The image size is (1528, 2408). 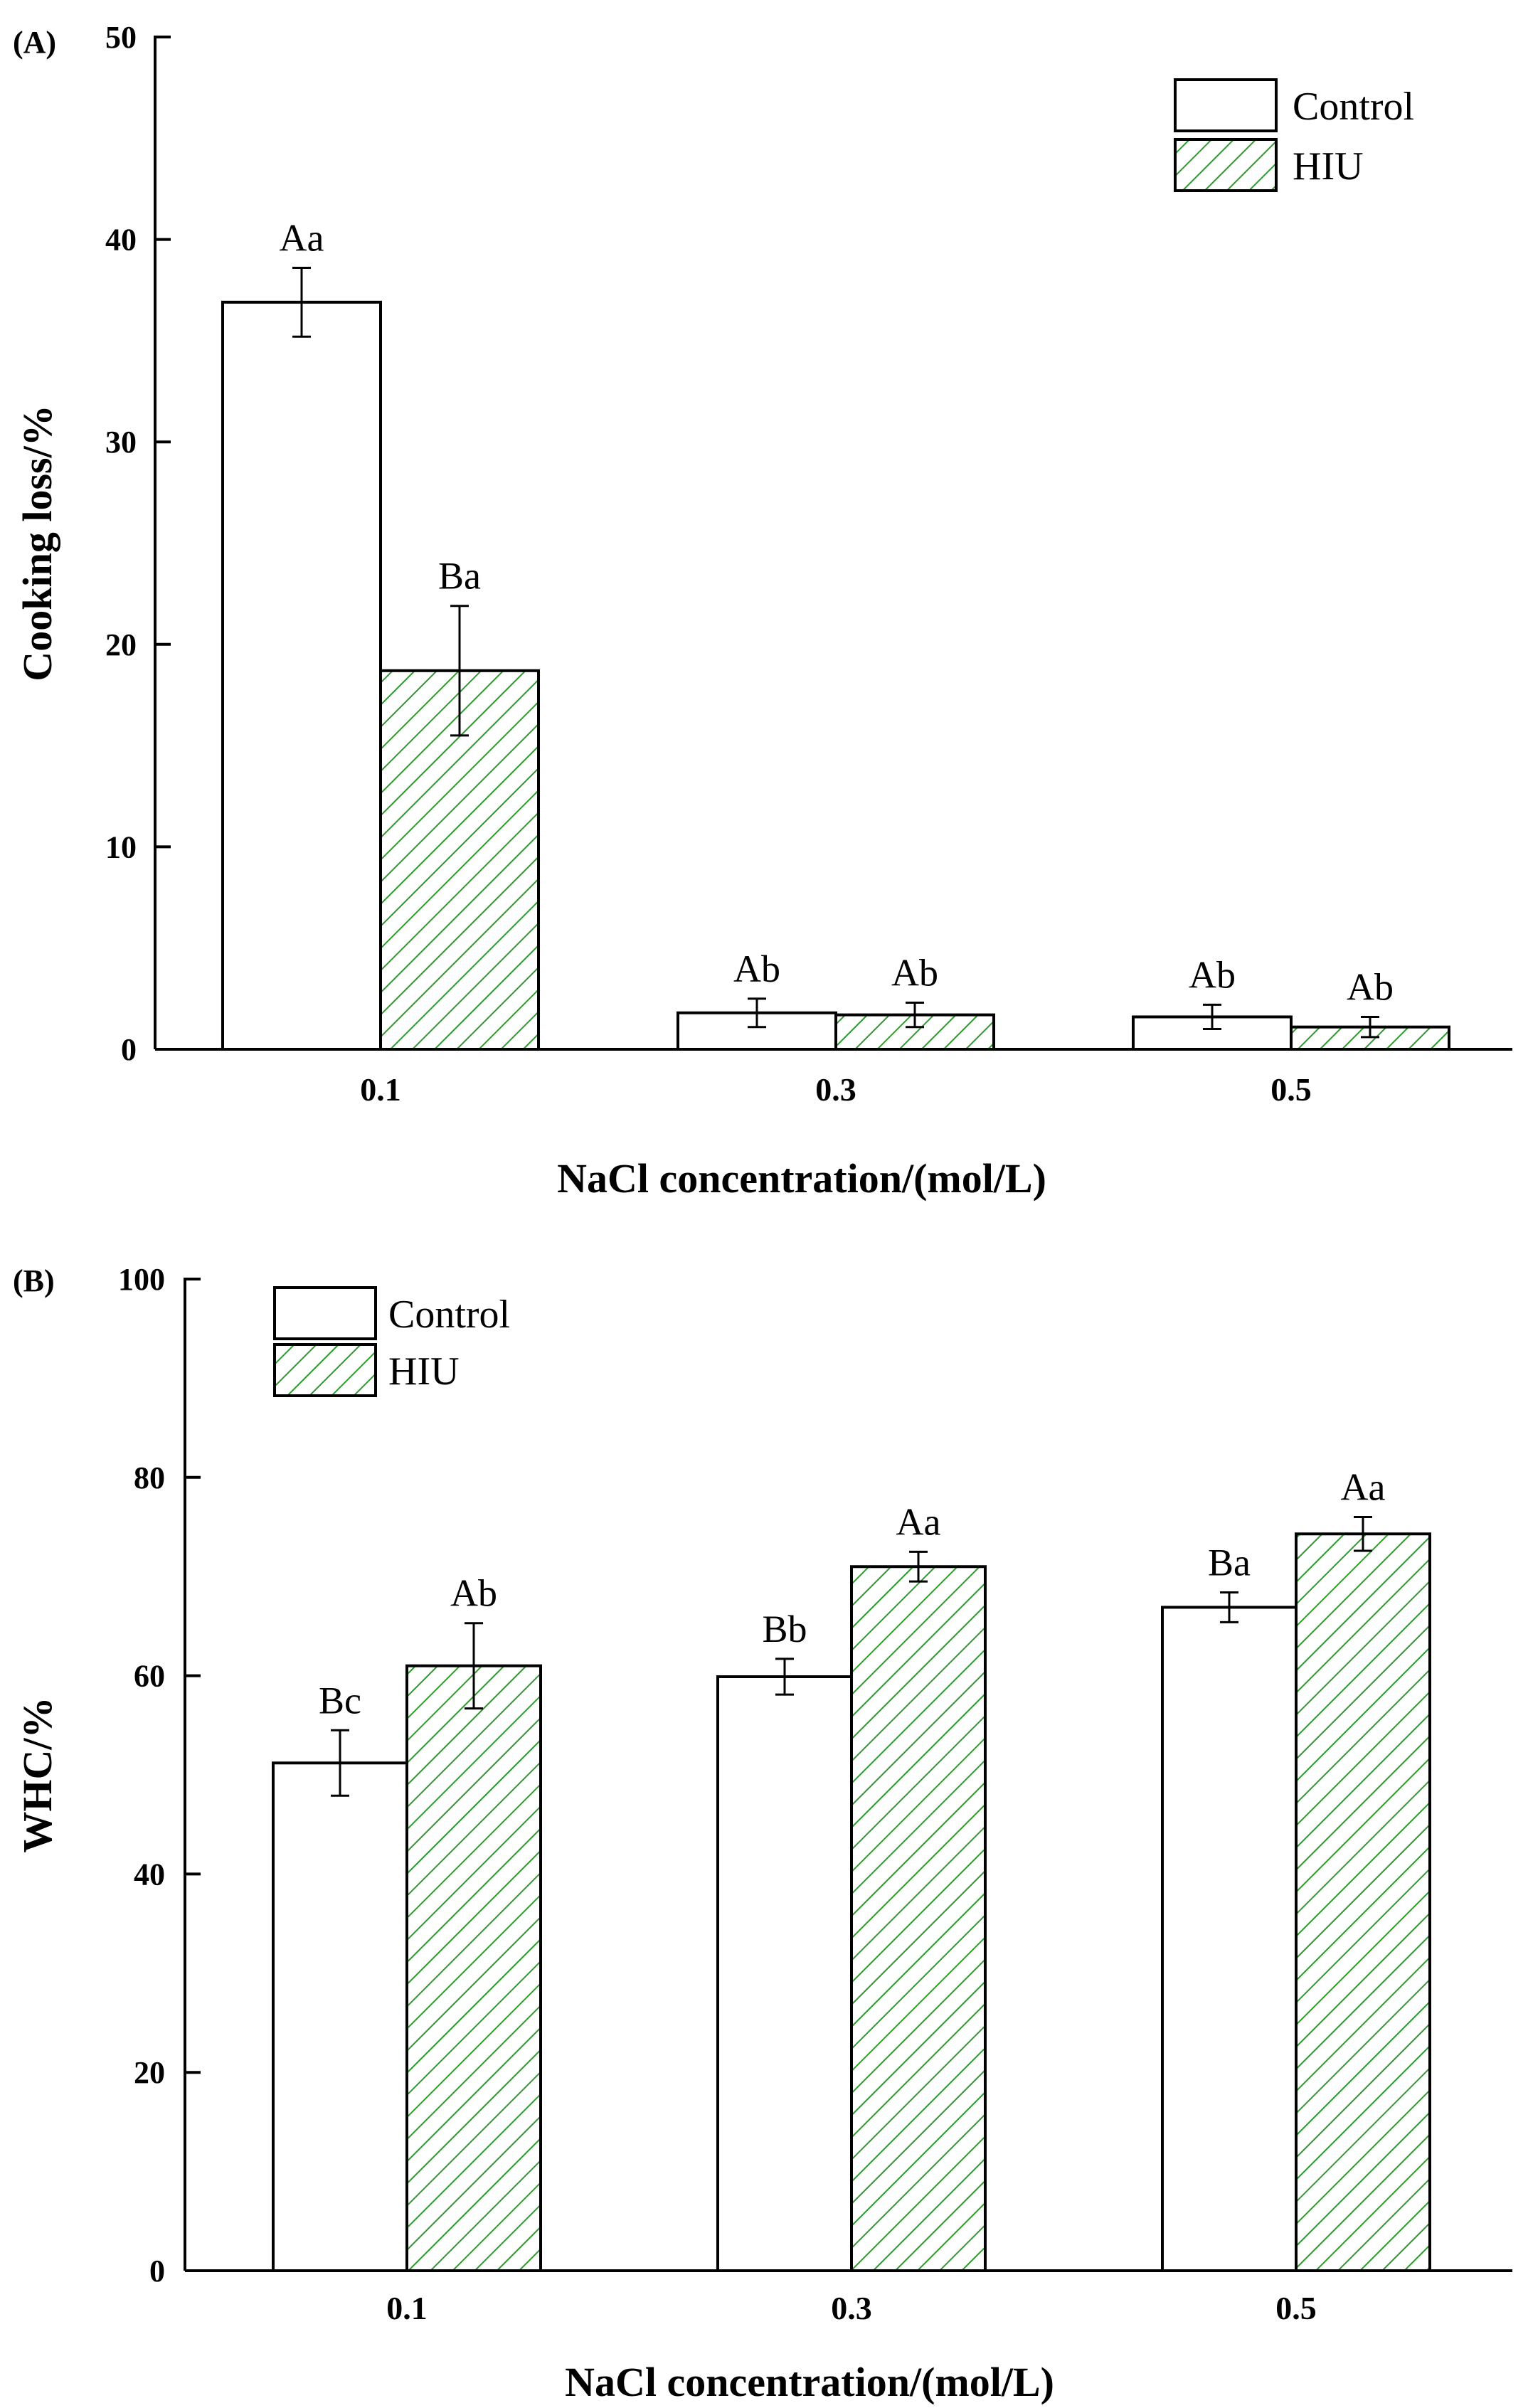 What do you see at coordinates (37, 1774) in the screenshot?
I see `y-axis-title: WHC/%` at bounding box center [37, 1774].